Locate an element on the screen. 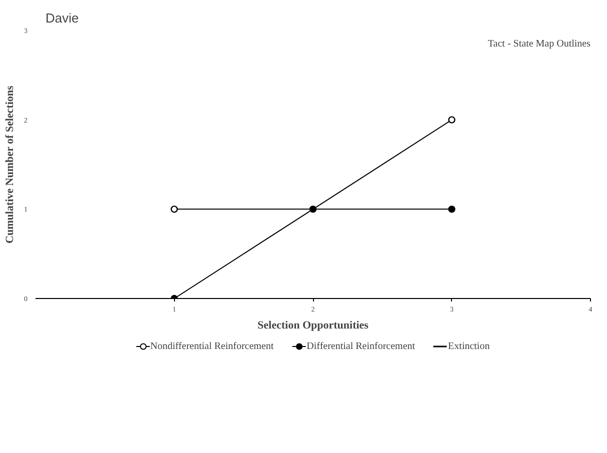  legend-label: Differential Reinforcement is located at coordinates (361, 346).